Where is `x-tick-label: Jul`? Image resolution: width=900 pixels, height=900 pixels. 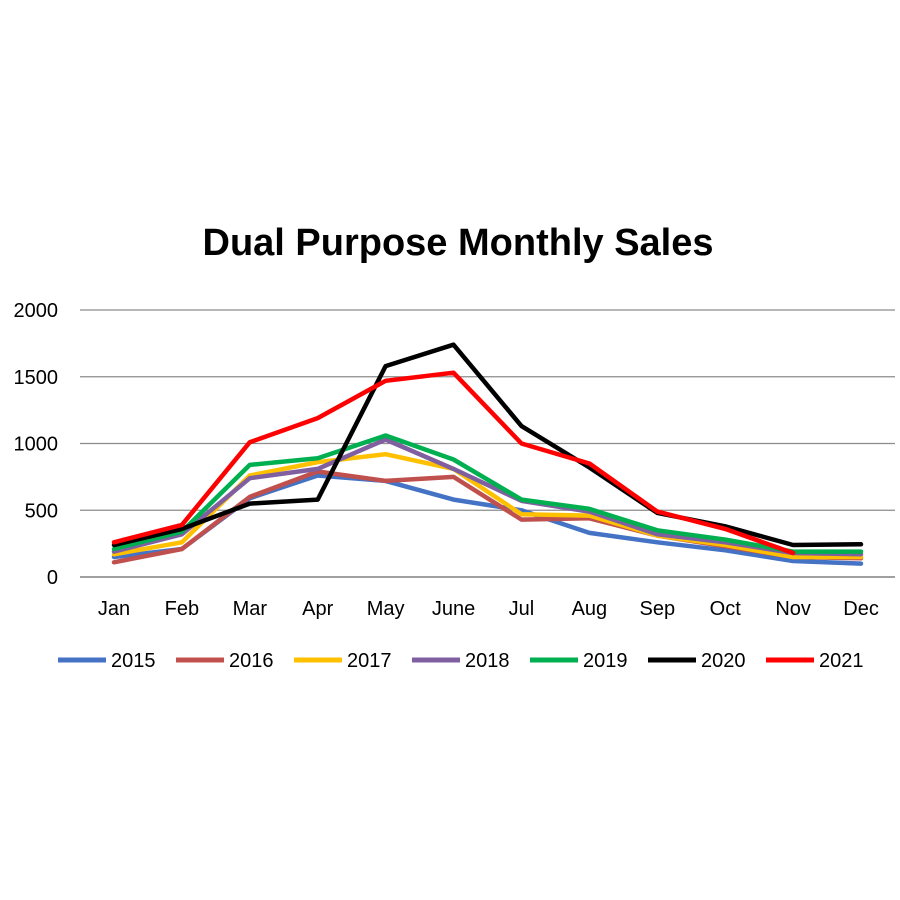
x-tick-label: Jul is located at coordinates (522, 609).